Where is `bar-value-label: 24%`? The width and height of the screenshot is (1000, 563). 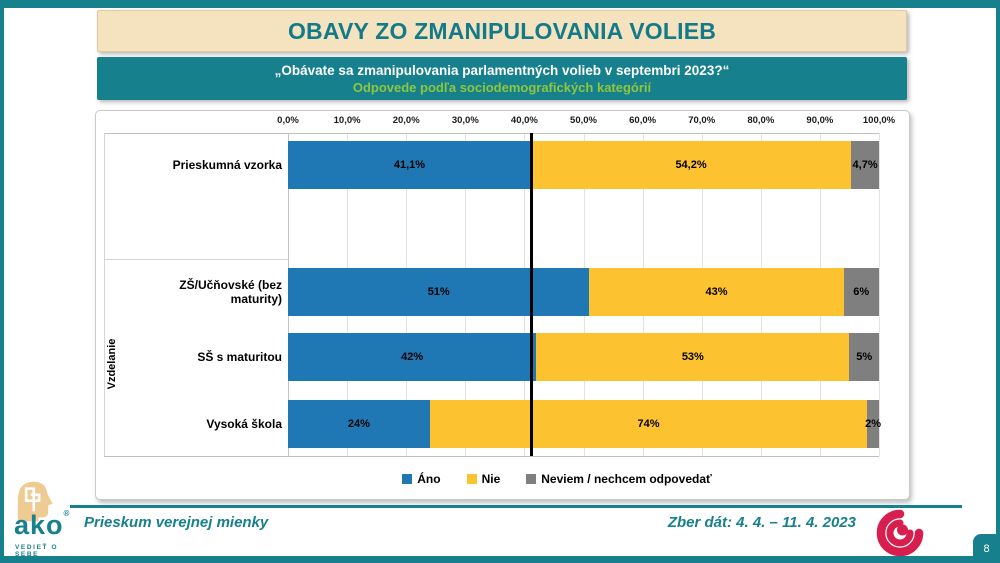 bar-value-label: 24% is located at coordinates (358, 424).